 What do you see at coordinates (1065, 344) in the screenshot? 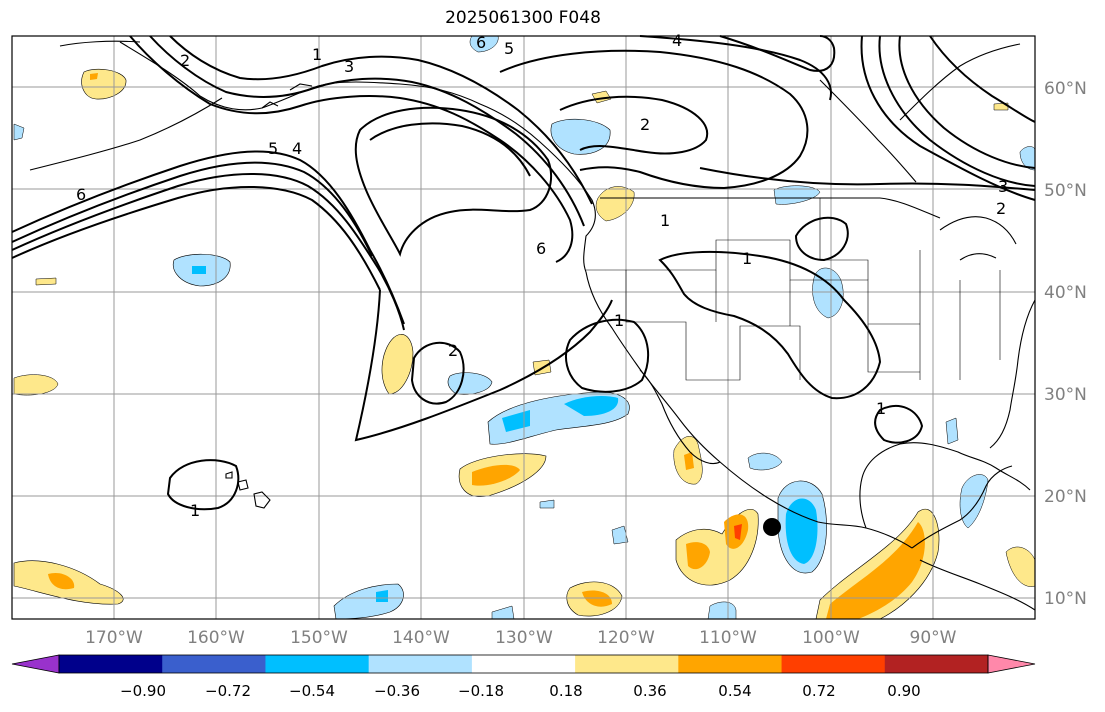
I see `latitude-labels: 60°N 50°N 40°N 30°N 20°N 10°N` at bounding box center [1065, 344].